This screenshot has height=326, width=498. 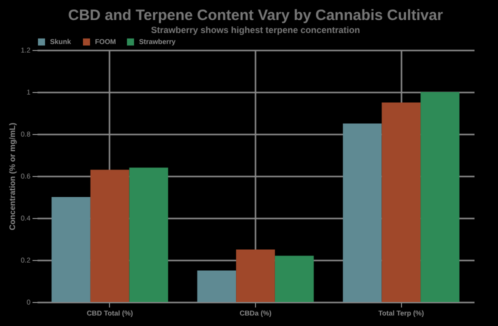 I want to click on chart-subtitle: Strawberry shows highest terpene concentration, so click(x=255, y=30).